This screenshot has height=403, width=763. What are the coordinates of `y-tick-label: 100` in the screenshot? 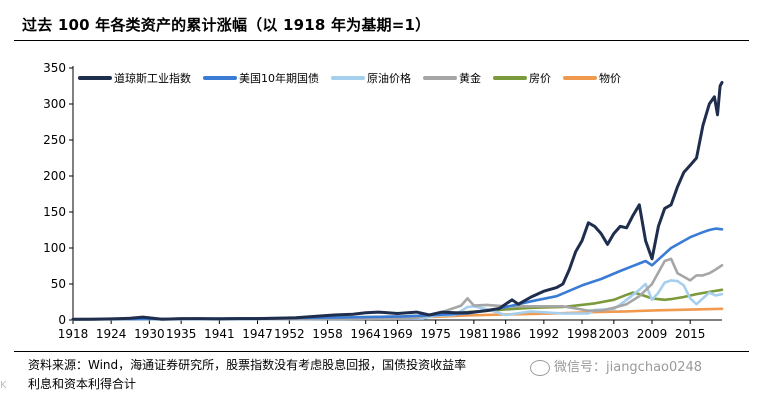 It's located at (54, 248).